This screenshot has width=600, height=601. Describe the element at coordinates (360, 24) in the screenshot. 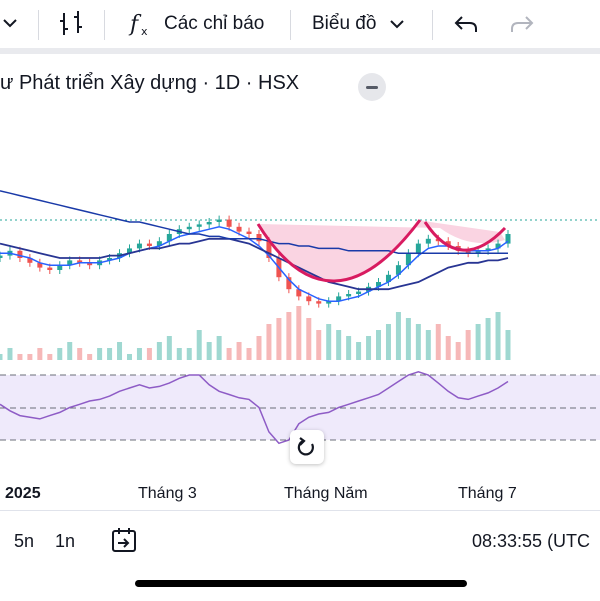

I see `chart-type-dropdown: Biểu đồ` at that location.